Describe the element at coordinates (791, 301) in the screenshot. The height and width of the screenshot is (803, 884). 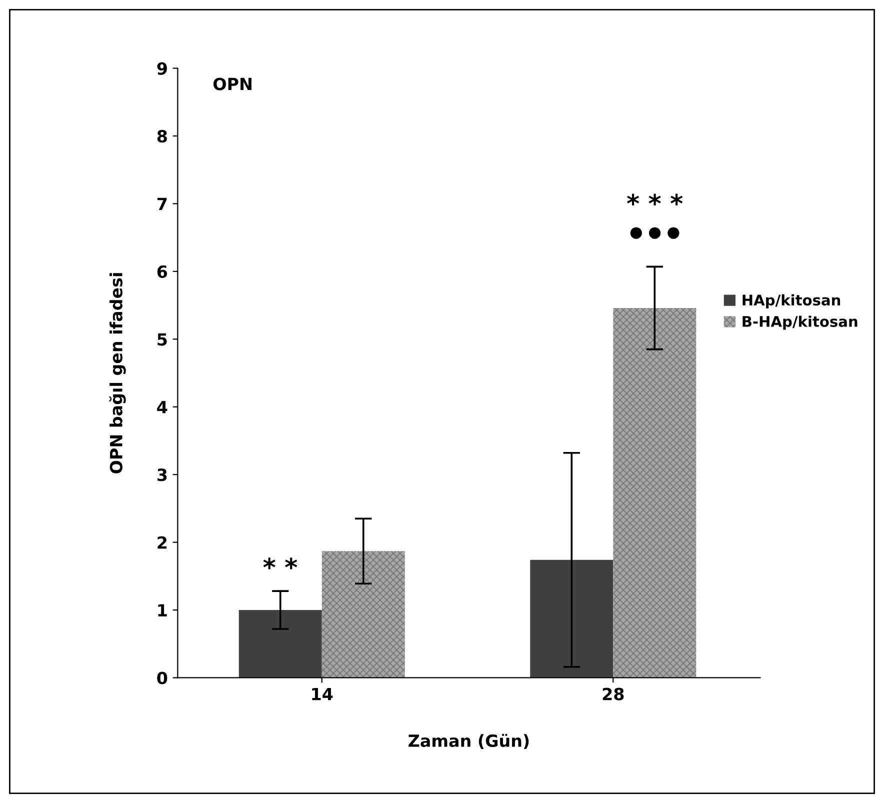
I see `legend-label: HAp/kitosan` at that location.